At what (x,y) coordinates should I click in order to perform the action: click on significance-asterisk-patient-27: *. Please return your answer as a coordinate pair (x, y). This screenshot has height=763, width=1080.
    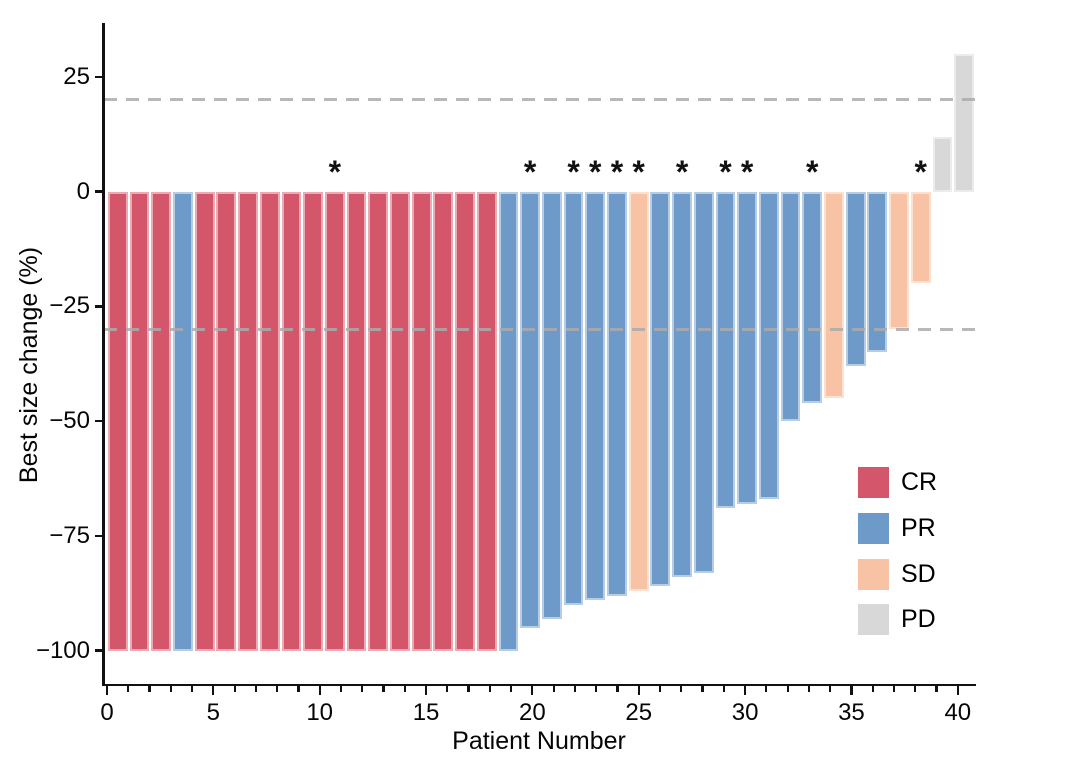
    Looking at the image, I should click on (682, 172).